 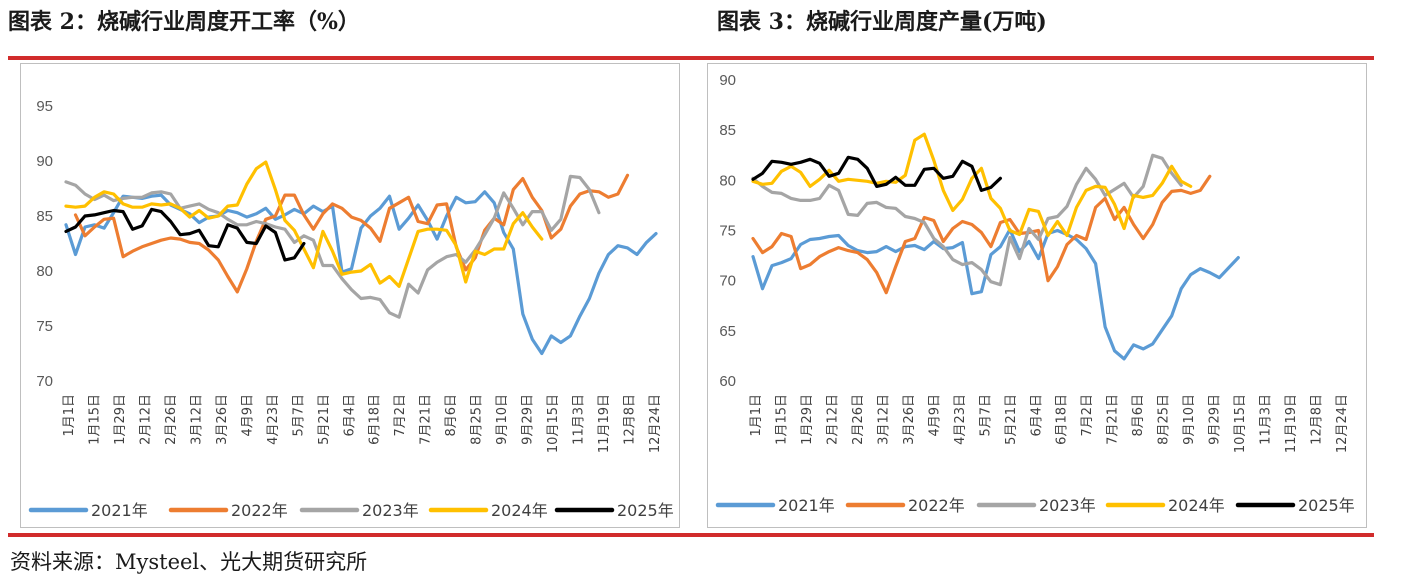 I want to click on bottom-red-rule, so click(x=691, y=535).